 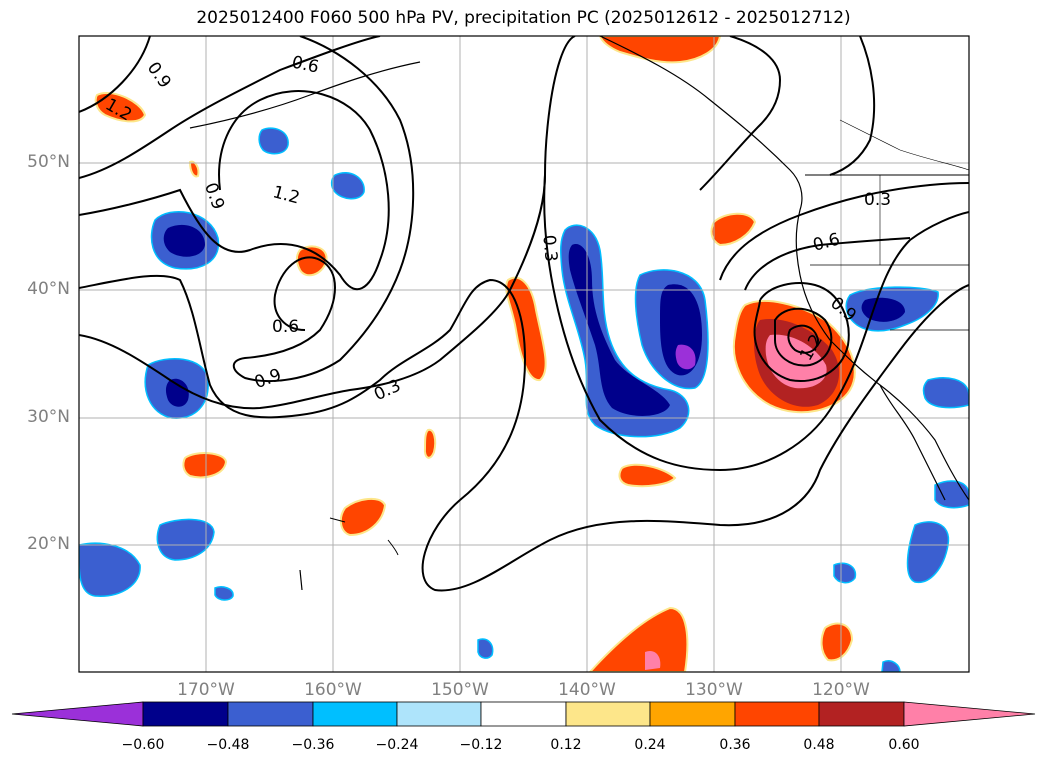 I want to click on colorbar-tick: 0.12, so click(x=566, y=745).